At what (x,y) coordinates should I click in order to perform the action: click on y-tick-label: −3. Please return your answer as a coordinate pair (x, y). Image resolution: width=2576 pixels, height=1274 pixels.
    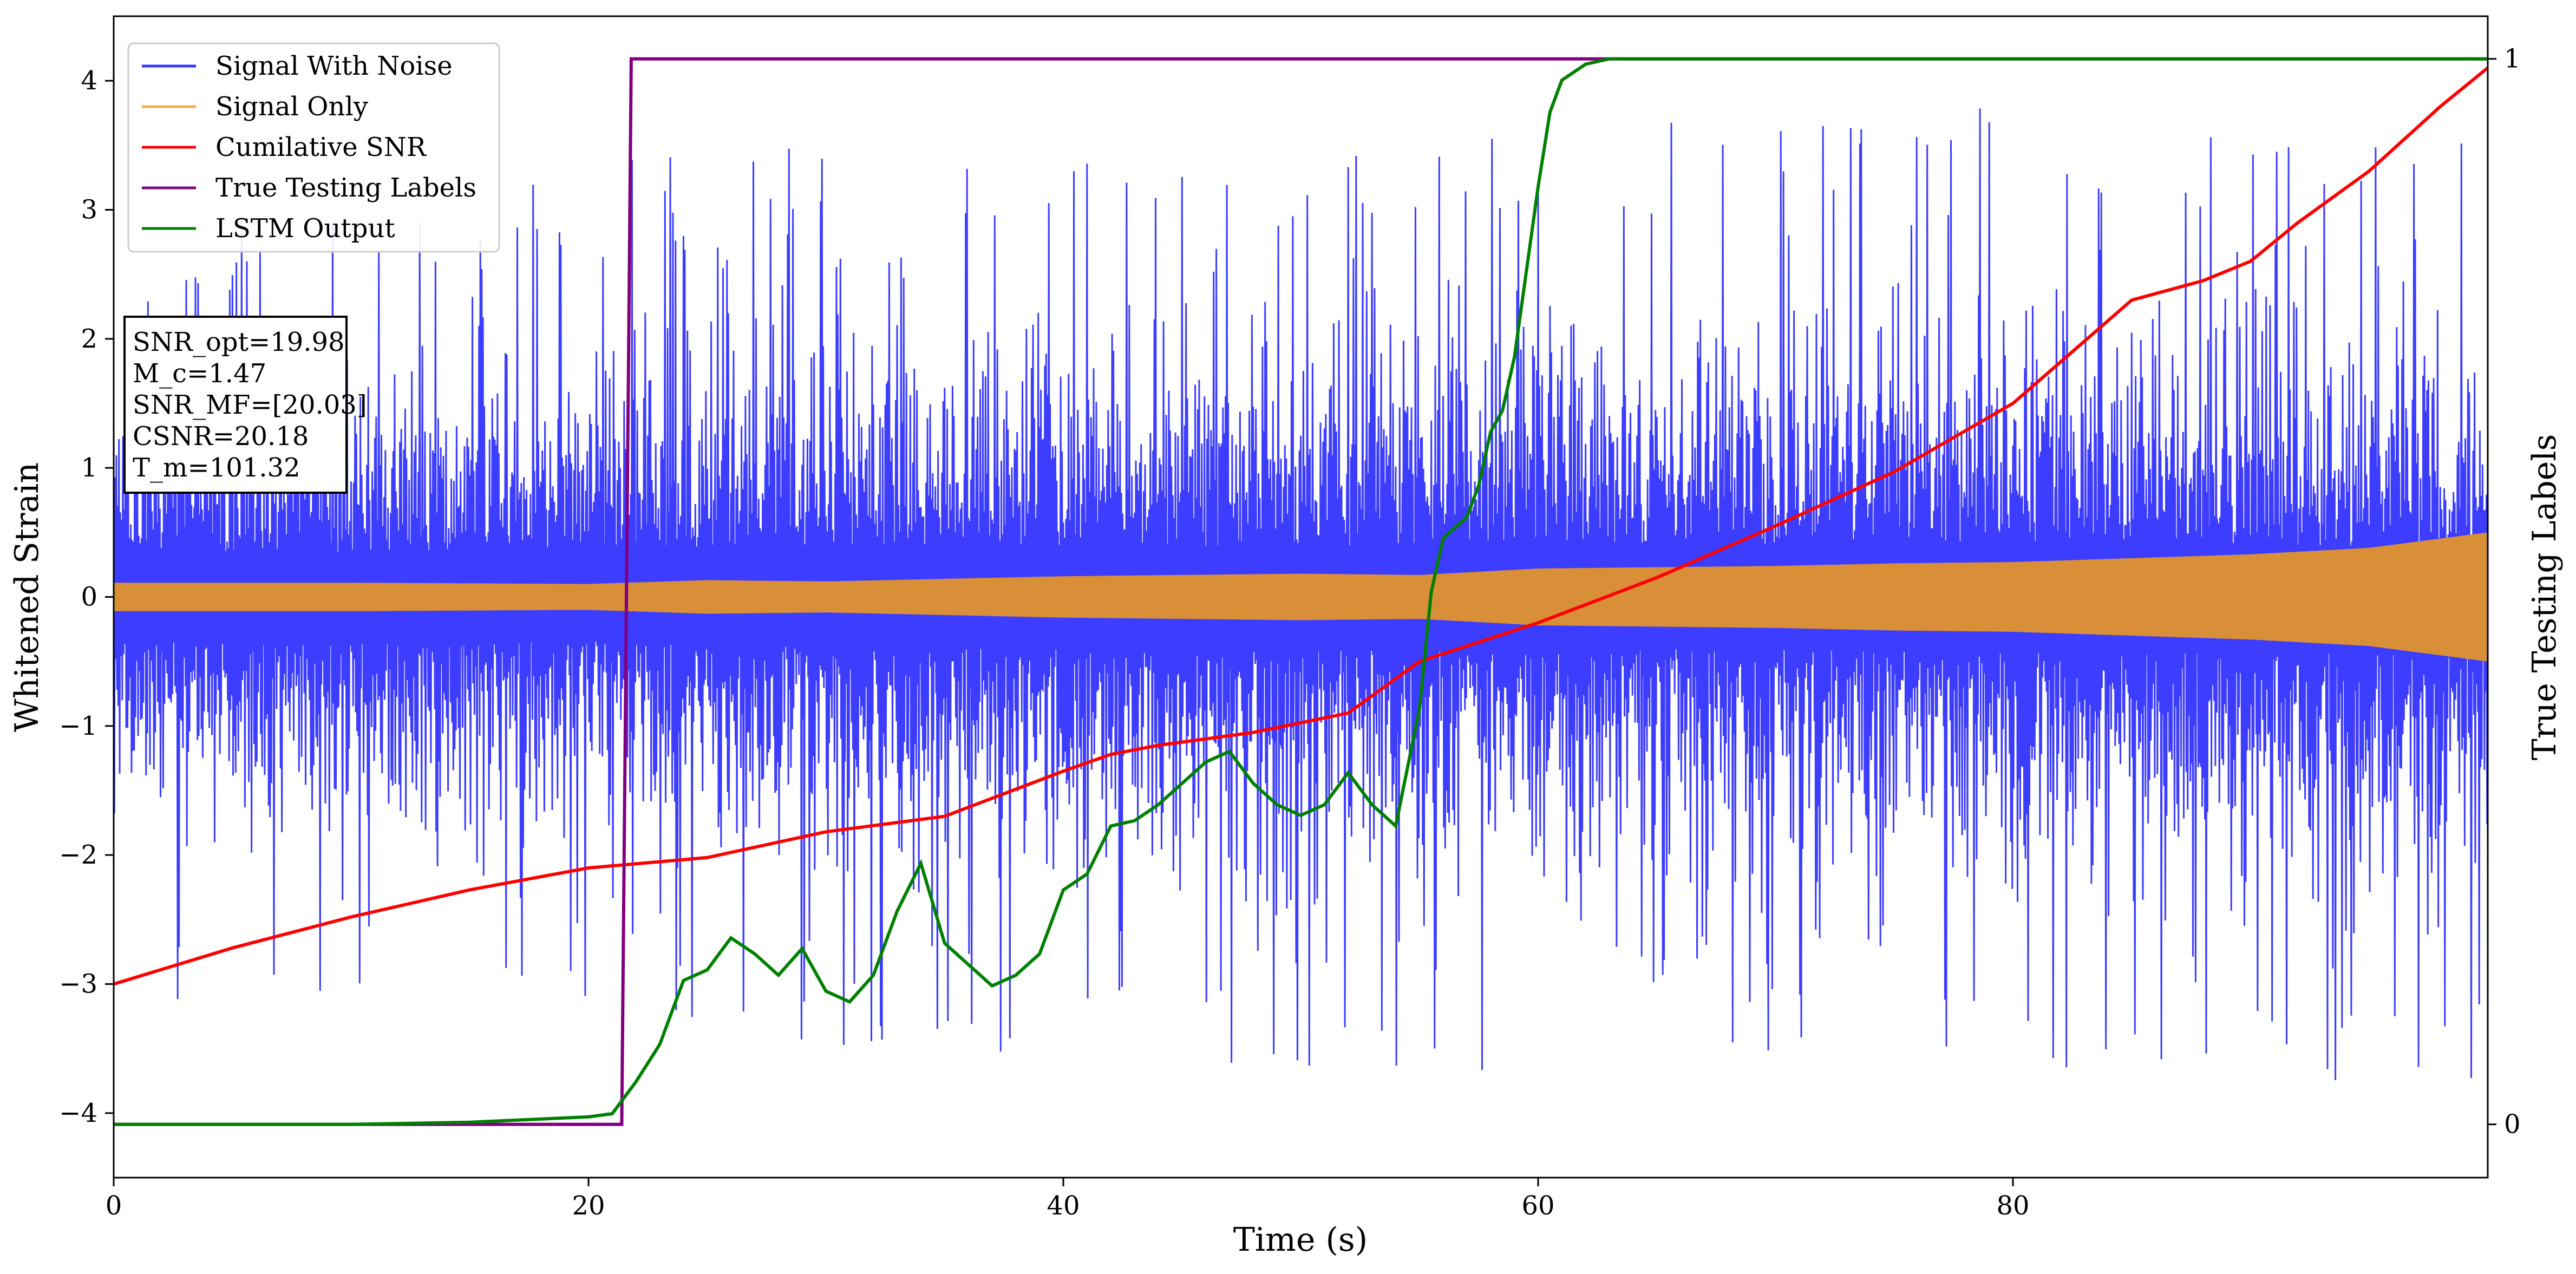
    Looking at the image, I should click on (78, 984).